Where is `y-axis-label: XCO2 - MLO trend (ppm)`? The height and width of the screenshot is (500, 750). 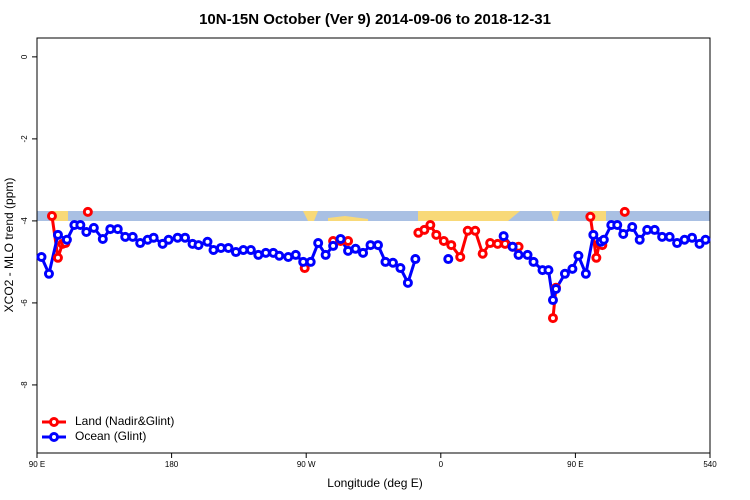 y-axis-label: XCO2 - MLO trend (ppm) is located at coordinates (9, 245).